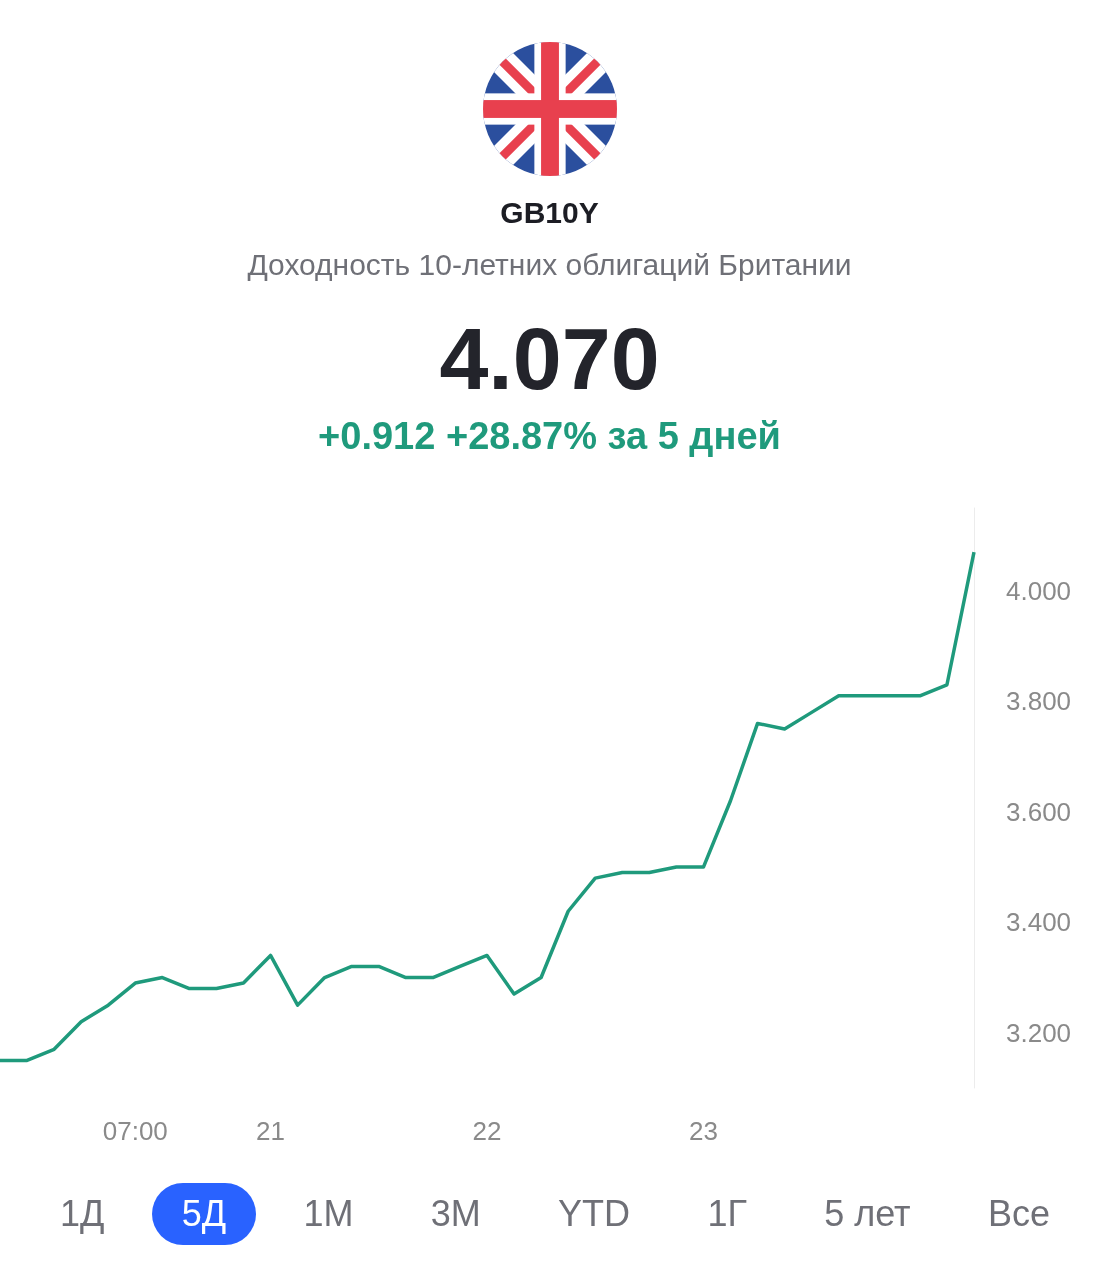 Image resolution: width=1099 pixels, height=1280 pixels. I want to click on x-tick-label: 22, so click(487, 1131).